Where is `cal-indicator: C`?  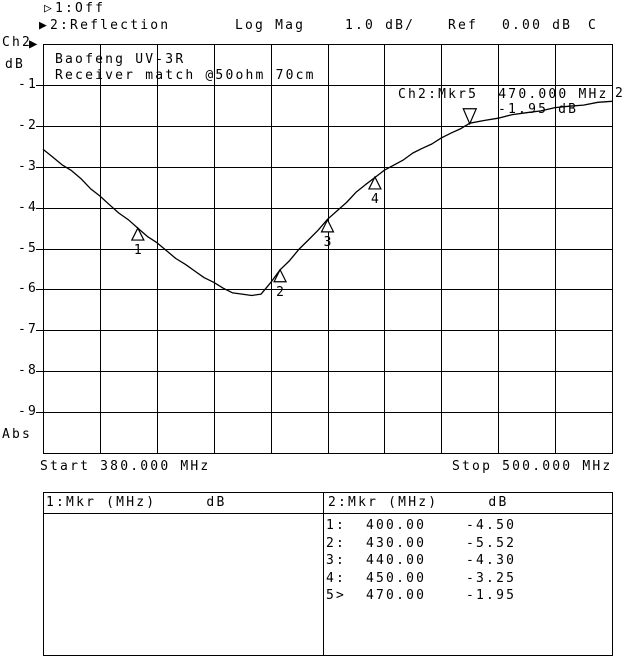
cal-indicator: C is located at coordinates (593, 25).